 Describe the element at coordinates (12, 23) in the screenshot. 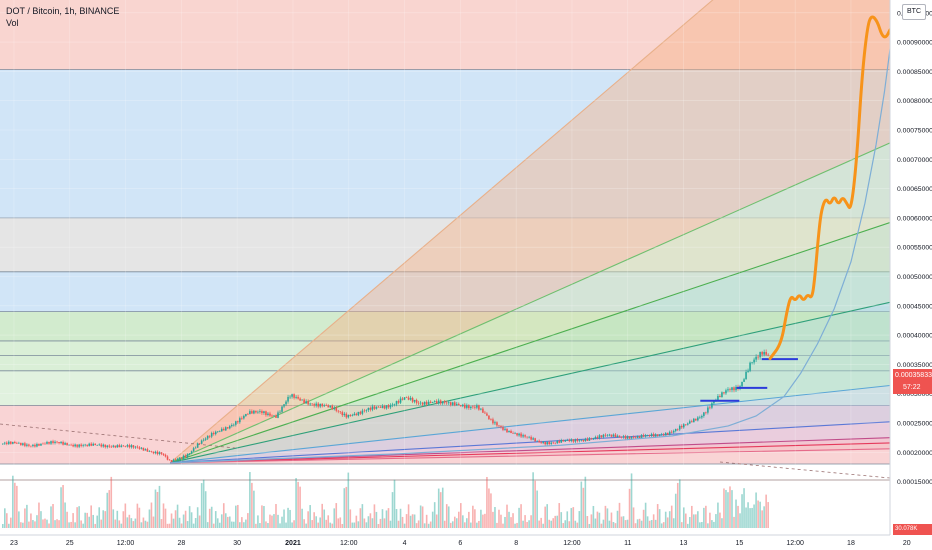

I see `volume-indicator-label: Vol` at that location.